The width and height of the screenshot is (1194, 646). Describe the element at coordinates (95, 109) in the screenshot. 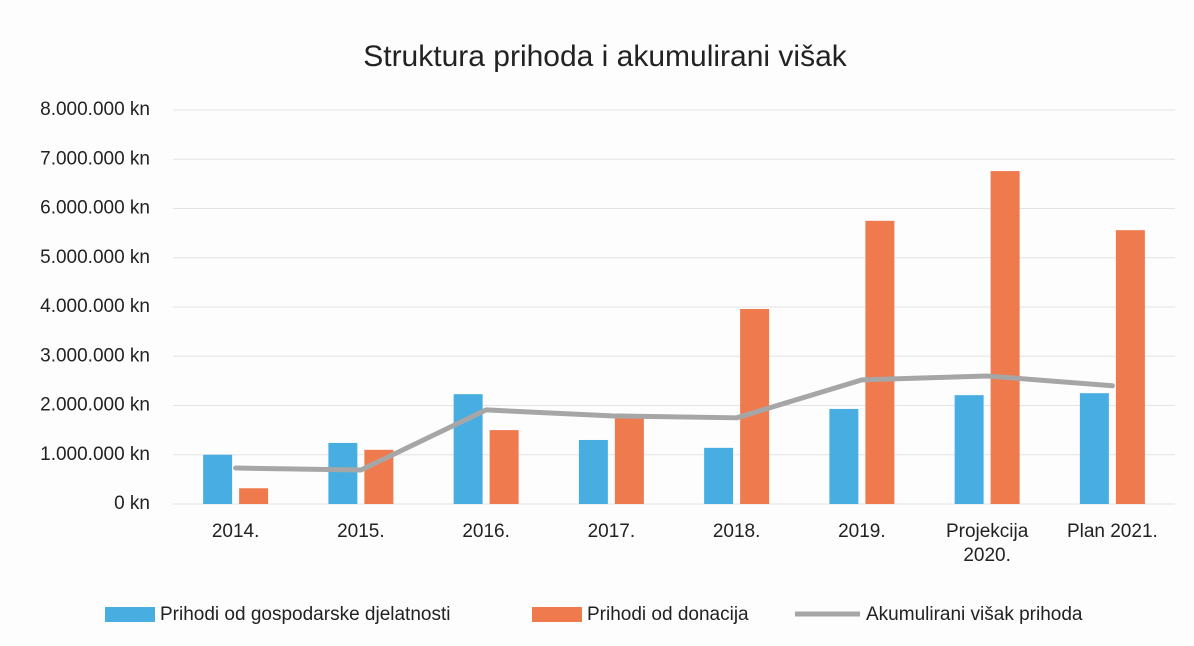

I see `y-tick-label: 8.000.000 kn` at that location.